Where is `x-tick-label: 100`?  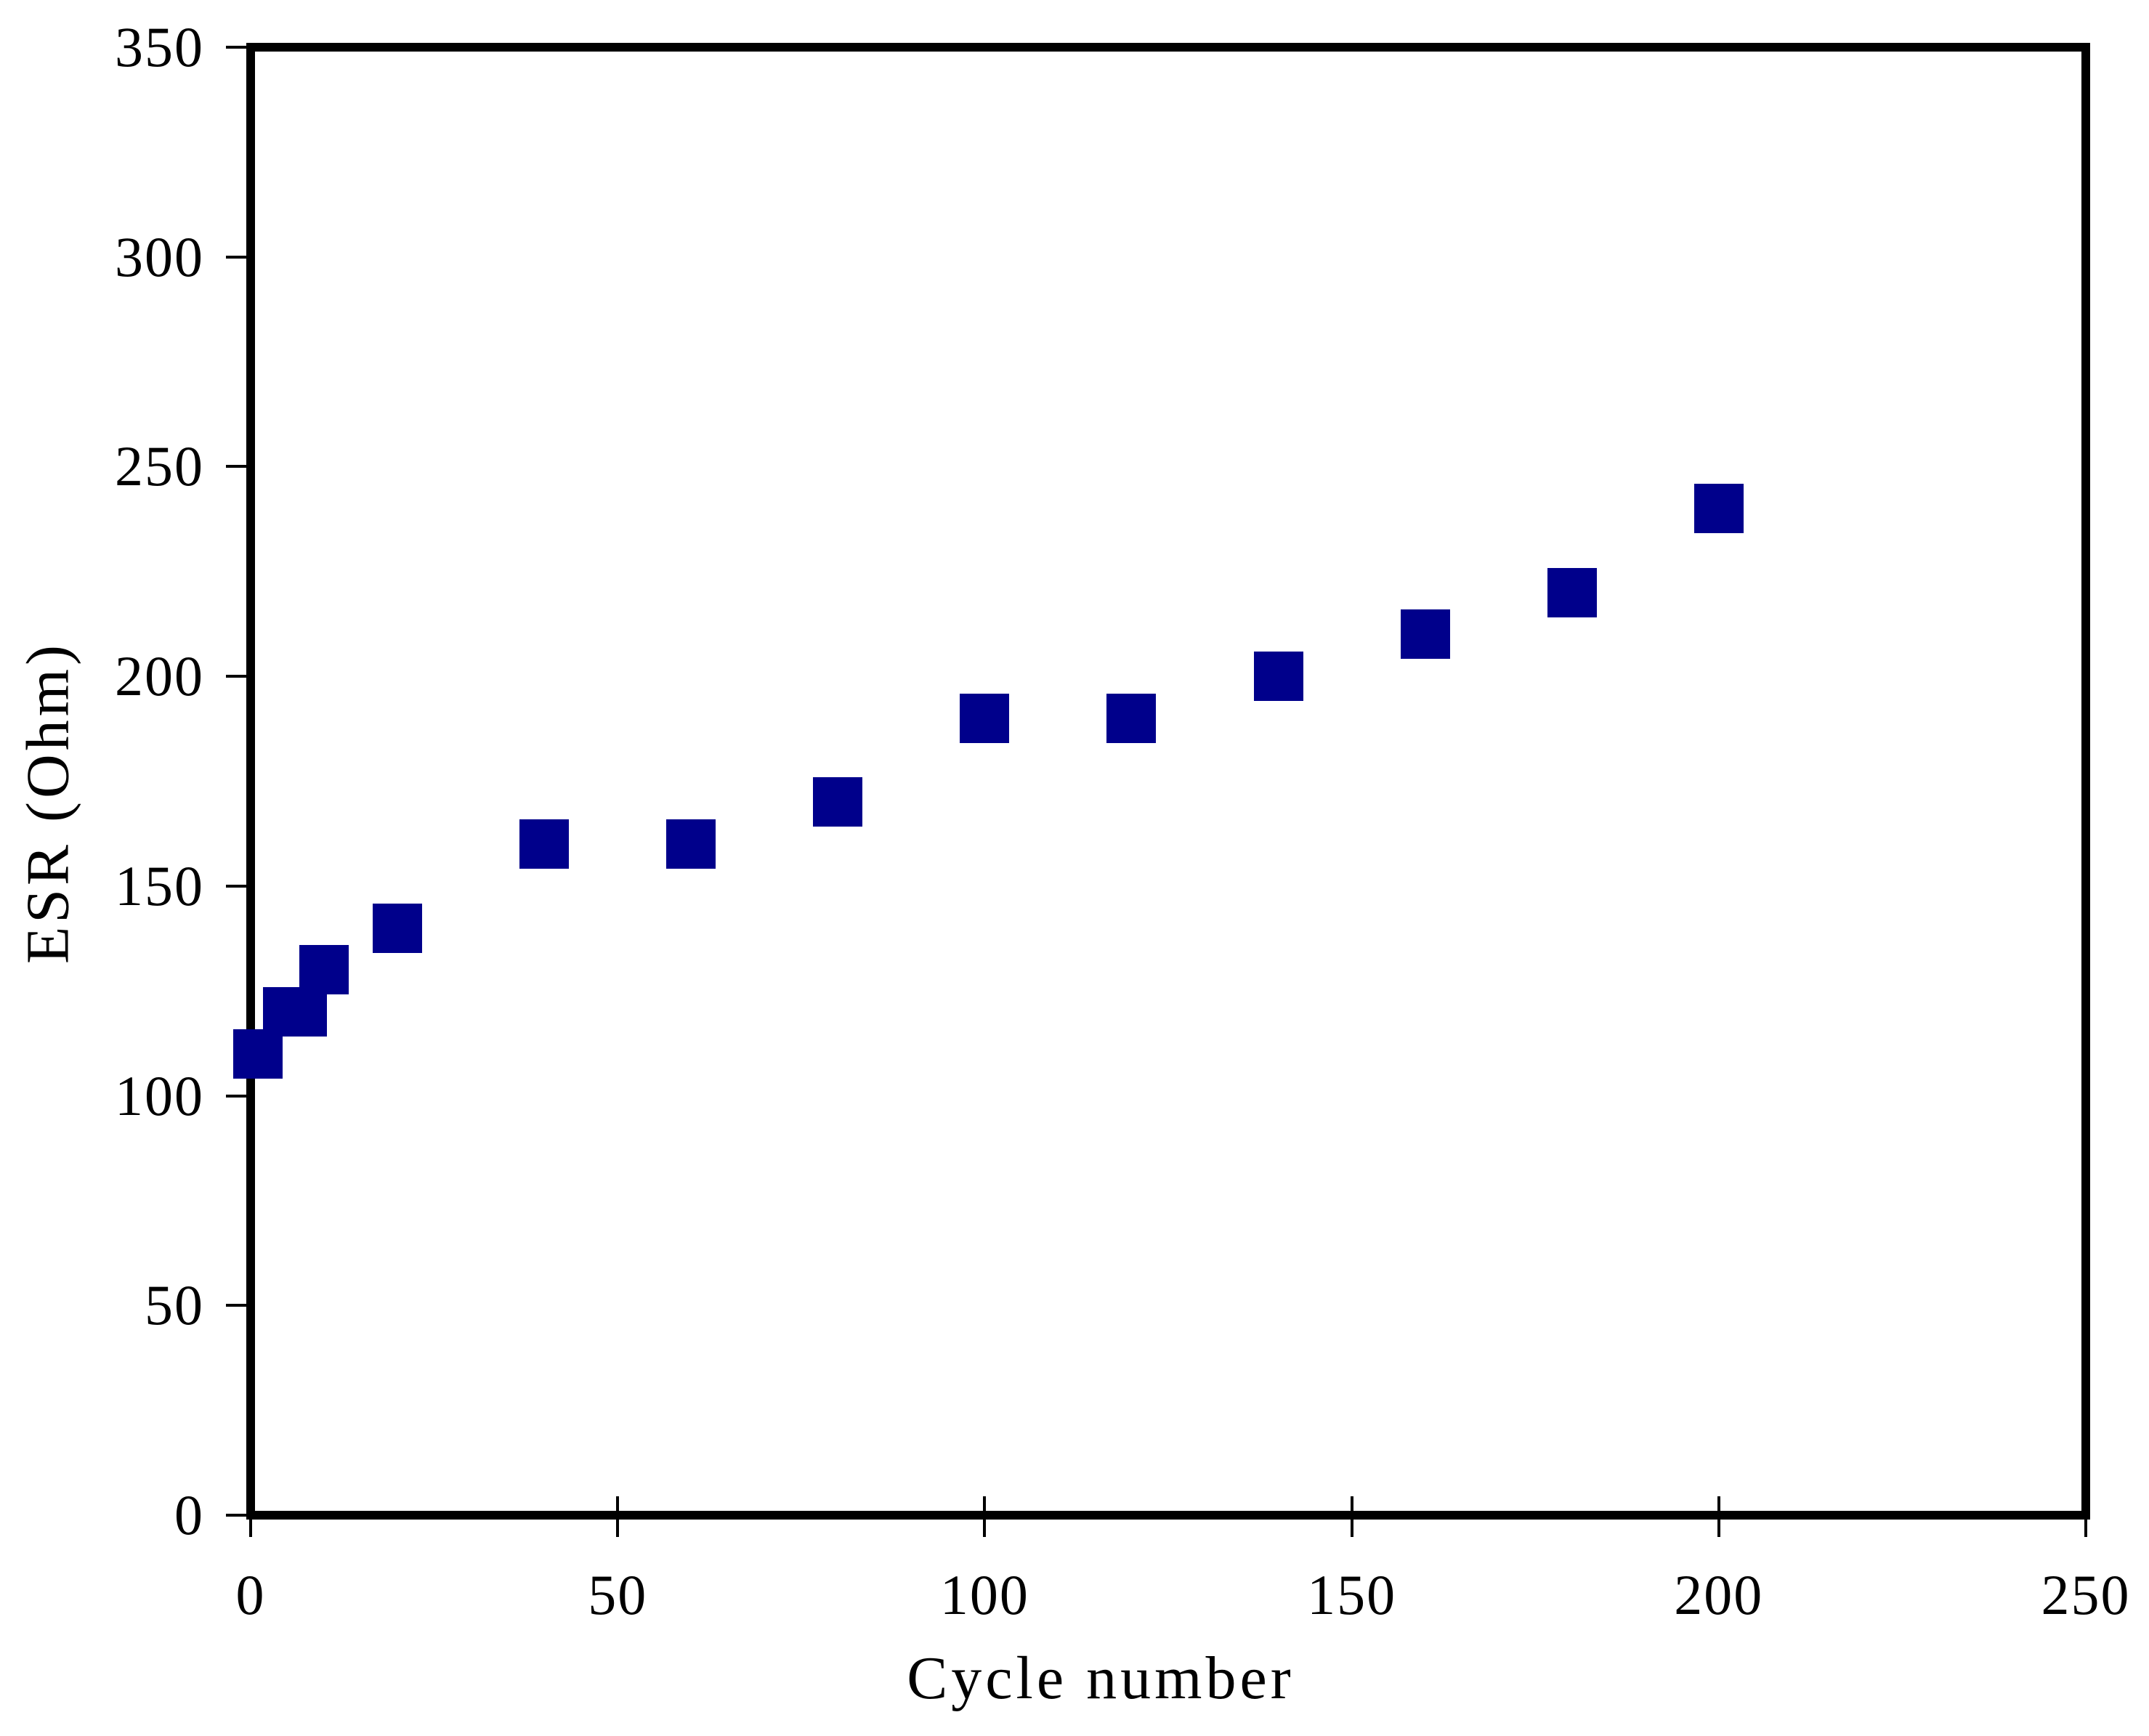 x-tick-label: 100 is located at coordinates (984, 1594).